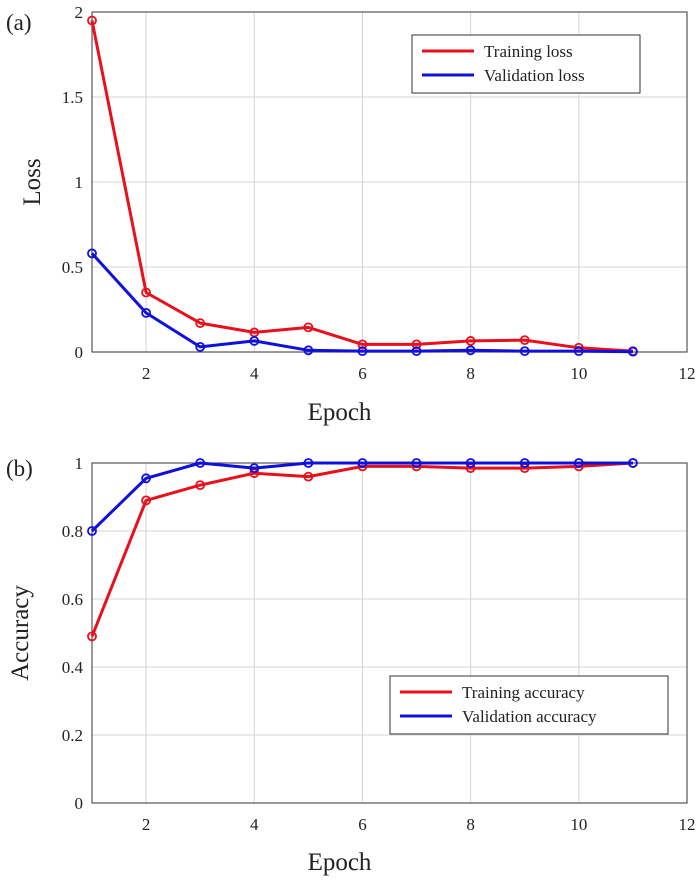  What do you see at coordinates (72, 599) in the screenshot?
I see `accuracy-y-tick-label: 0.6` at bounding box center [72, 599].